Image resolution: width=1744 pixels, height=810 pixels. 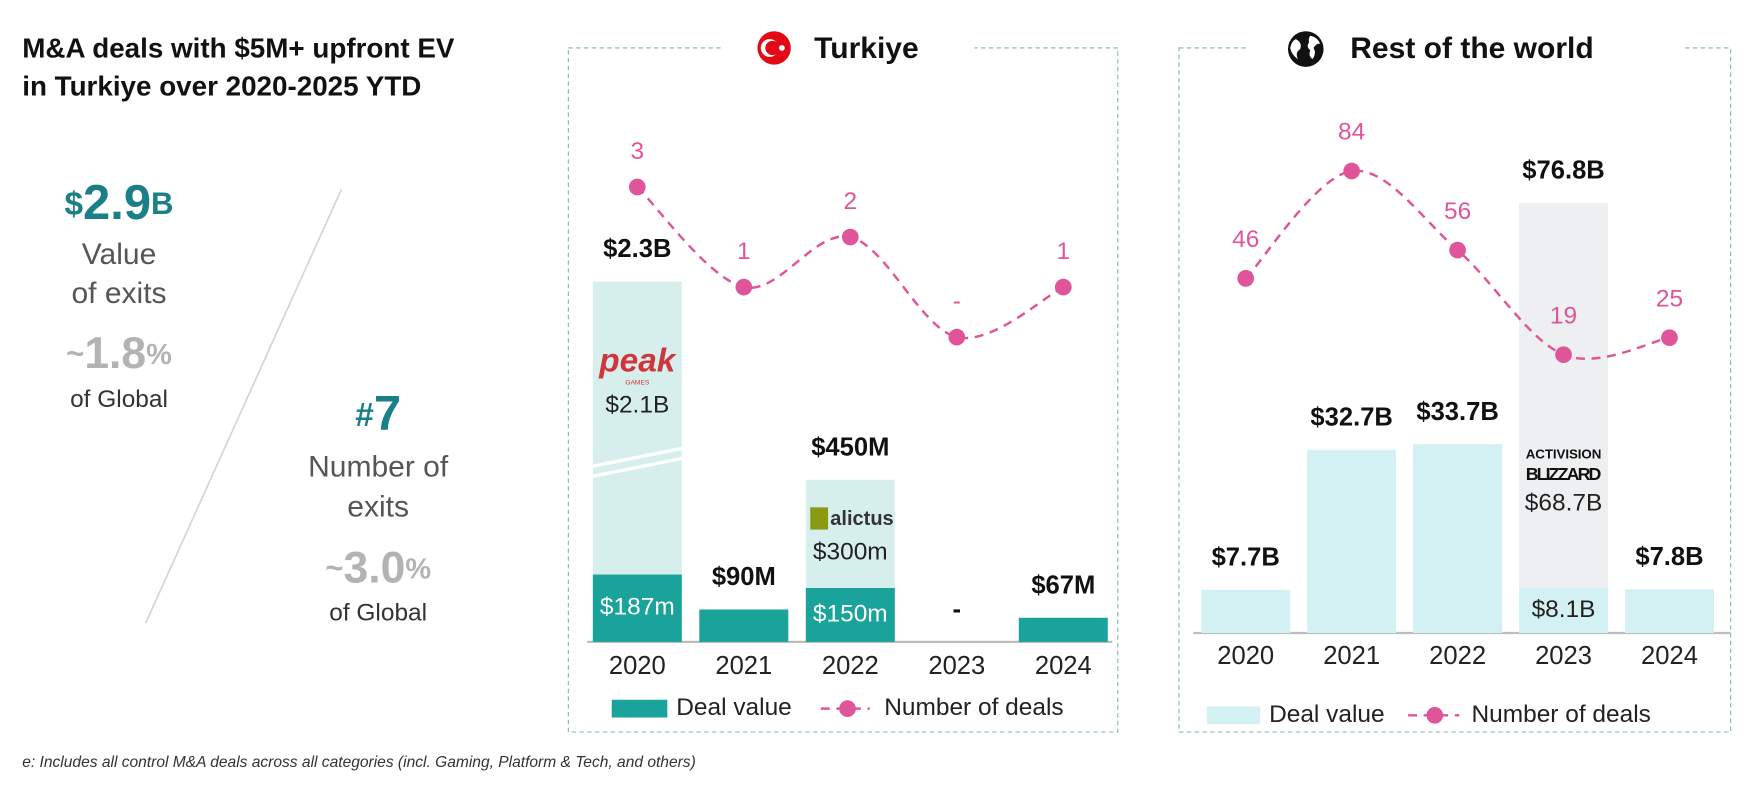 What do you see at coordinates (1351, 132) in the screenshot?
I see `deal-count-label: 84` at bounding box center [1351, 132].